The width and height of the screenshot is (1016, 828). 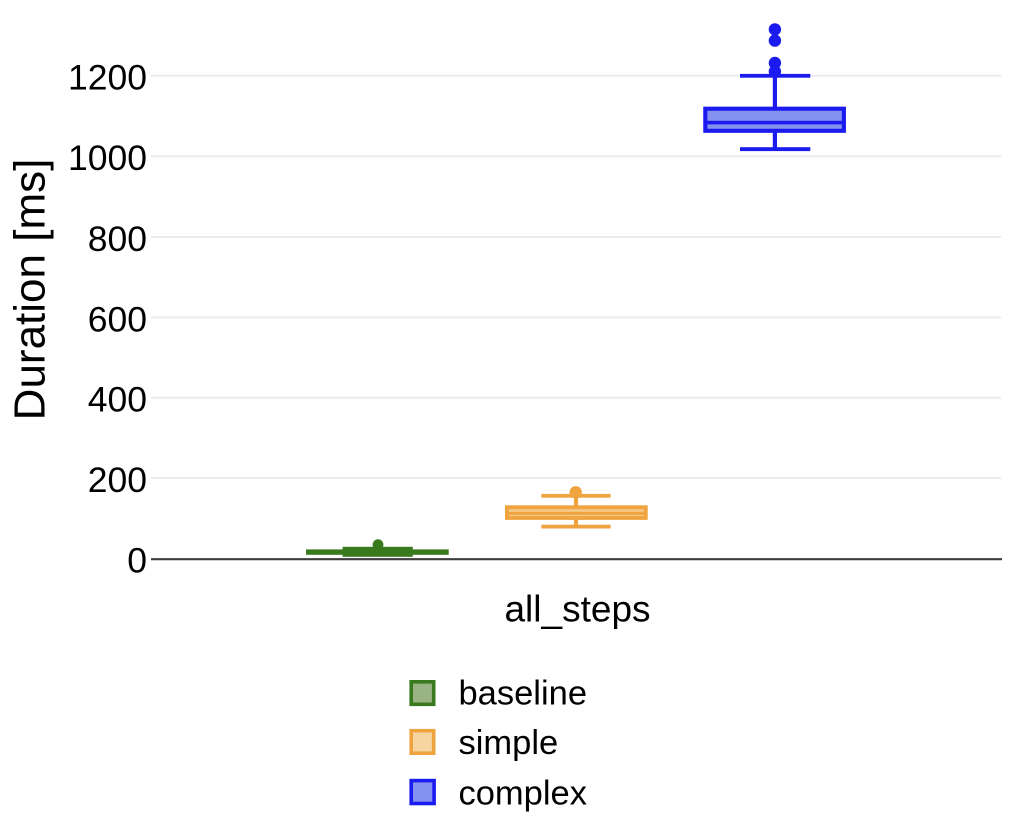 What do you see at coordinates (523, 694) in the screenshot?
I see `svg-text: baseline` at bounding box center [523, 694].